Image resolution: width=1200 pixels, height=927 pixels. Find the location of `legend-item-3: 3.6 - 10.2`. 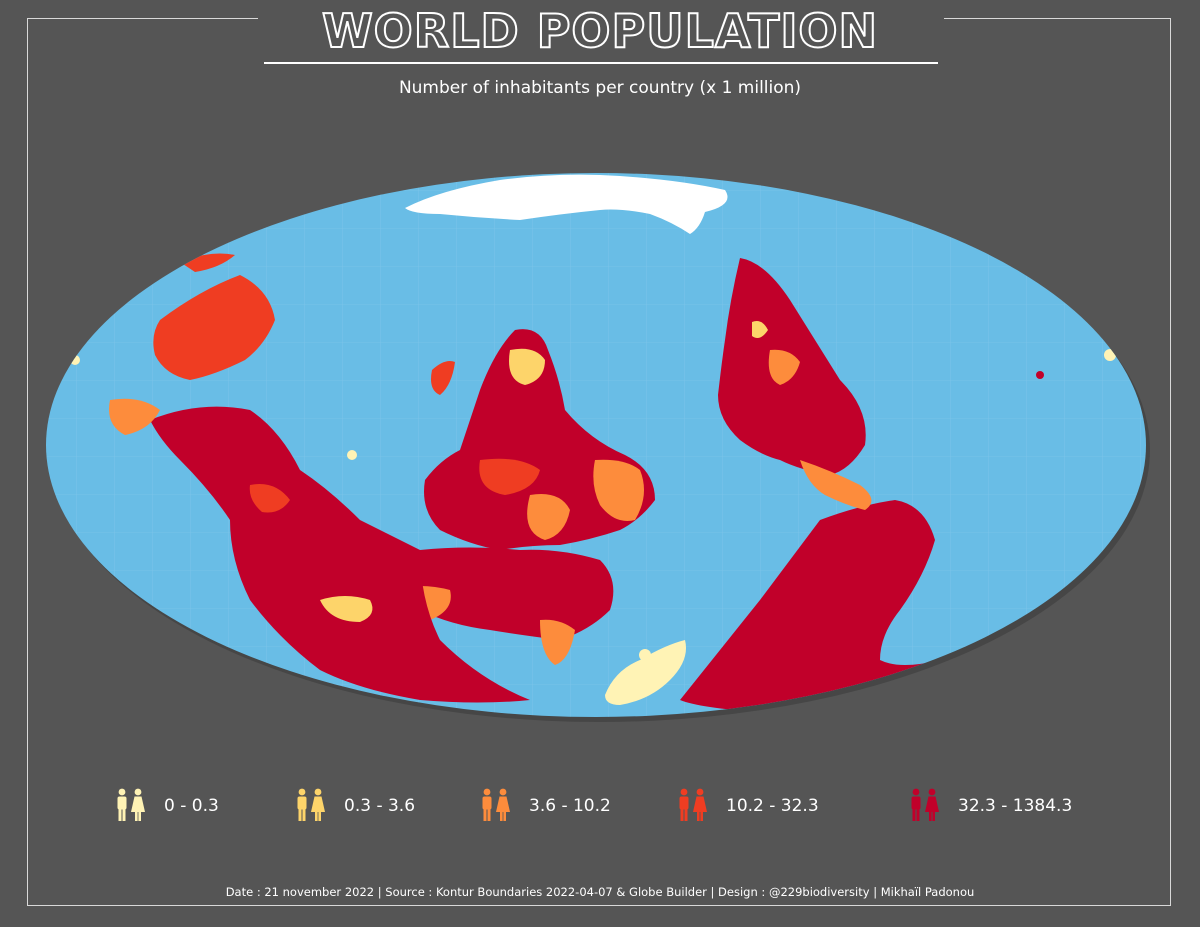

legend-item-3: 3.6 - 10.2 is located at coordinates (543, 806).